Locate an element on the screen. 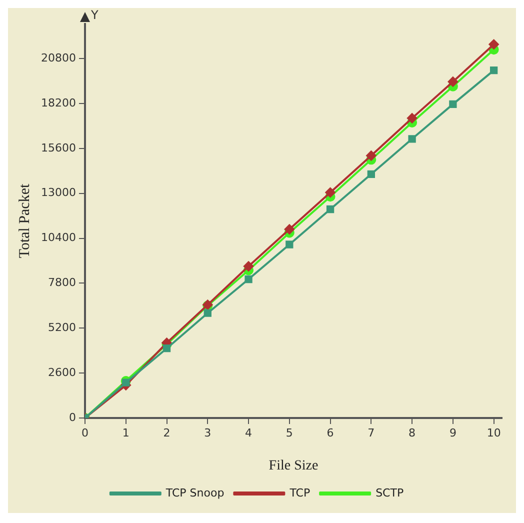  y-tick-label: 20800 is located at coordinates (58, 57).